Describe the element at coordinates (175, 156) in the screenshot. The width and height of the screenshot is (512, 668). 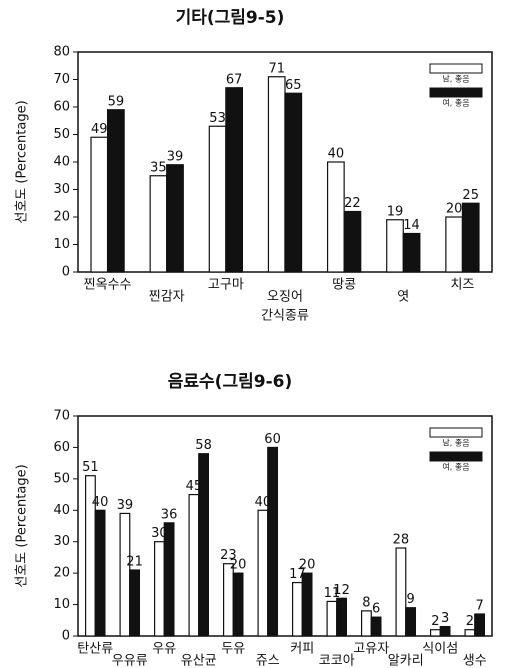
I see `value-label: 39` at that location.